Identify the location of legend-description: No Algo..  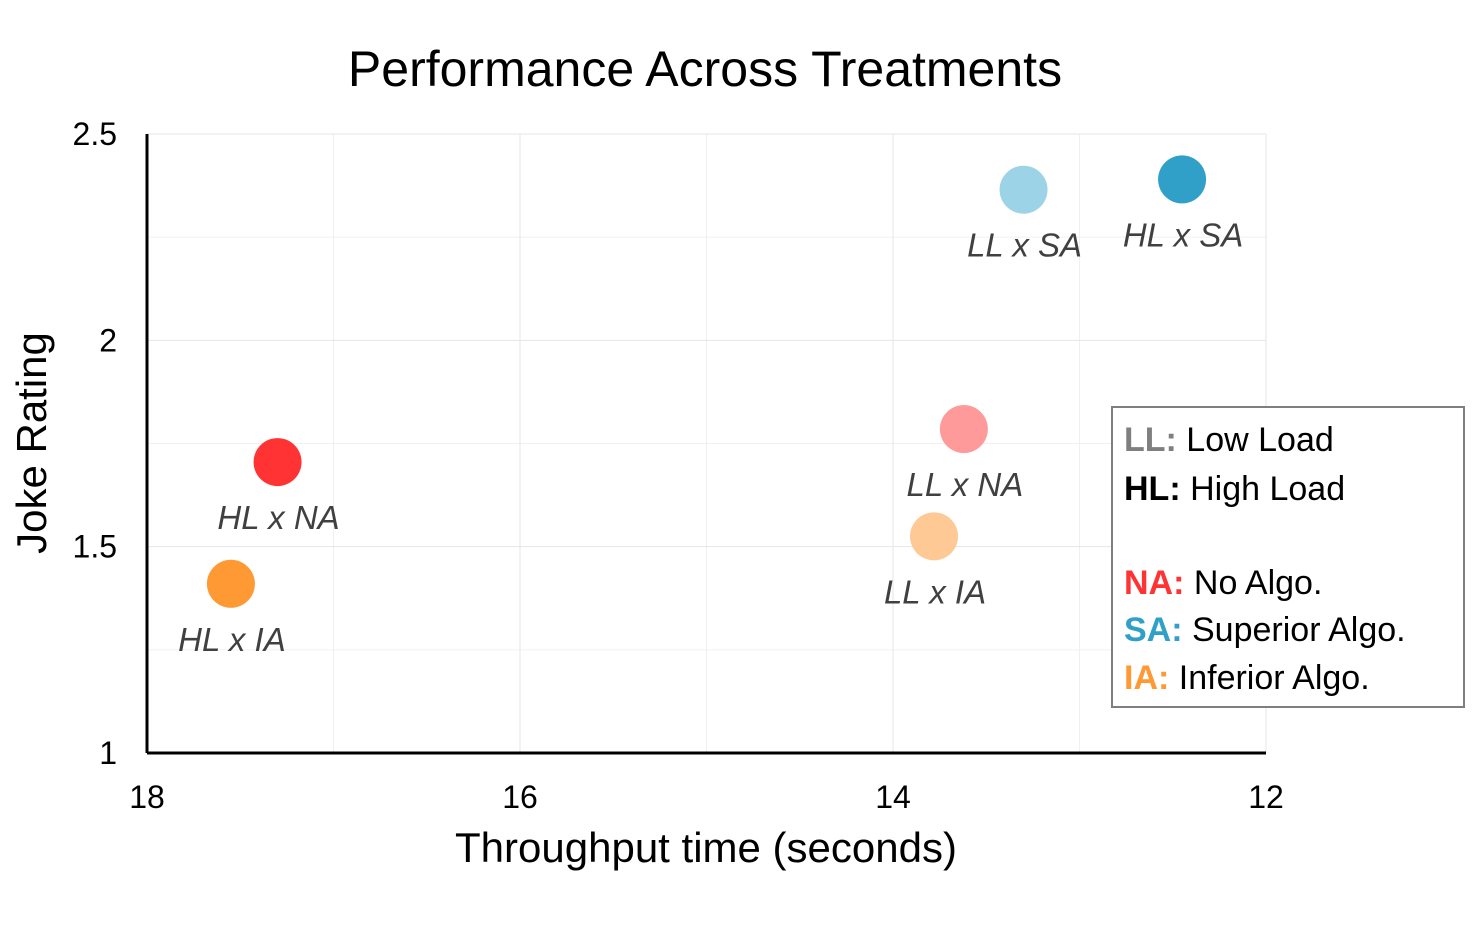
(1253, 583).